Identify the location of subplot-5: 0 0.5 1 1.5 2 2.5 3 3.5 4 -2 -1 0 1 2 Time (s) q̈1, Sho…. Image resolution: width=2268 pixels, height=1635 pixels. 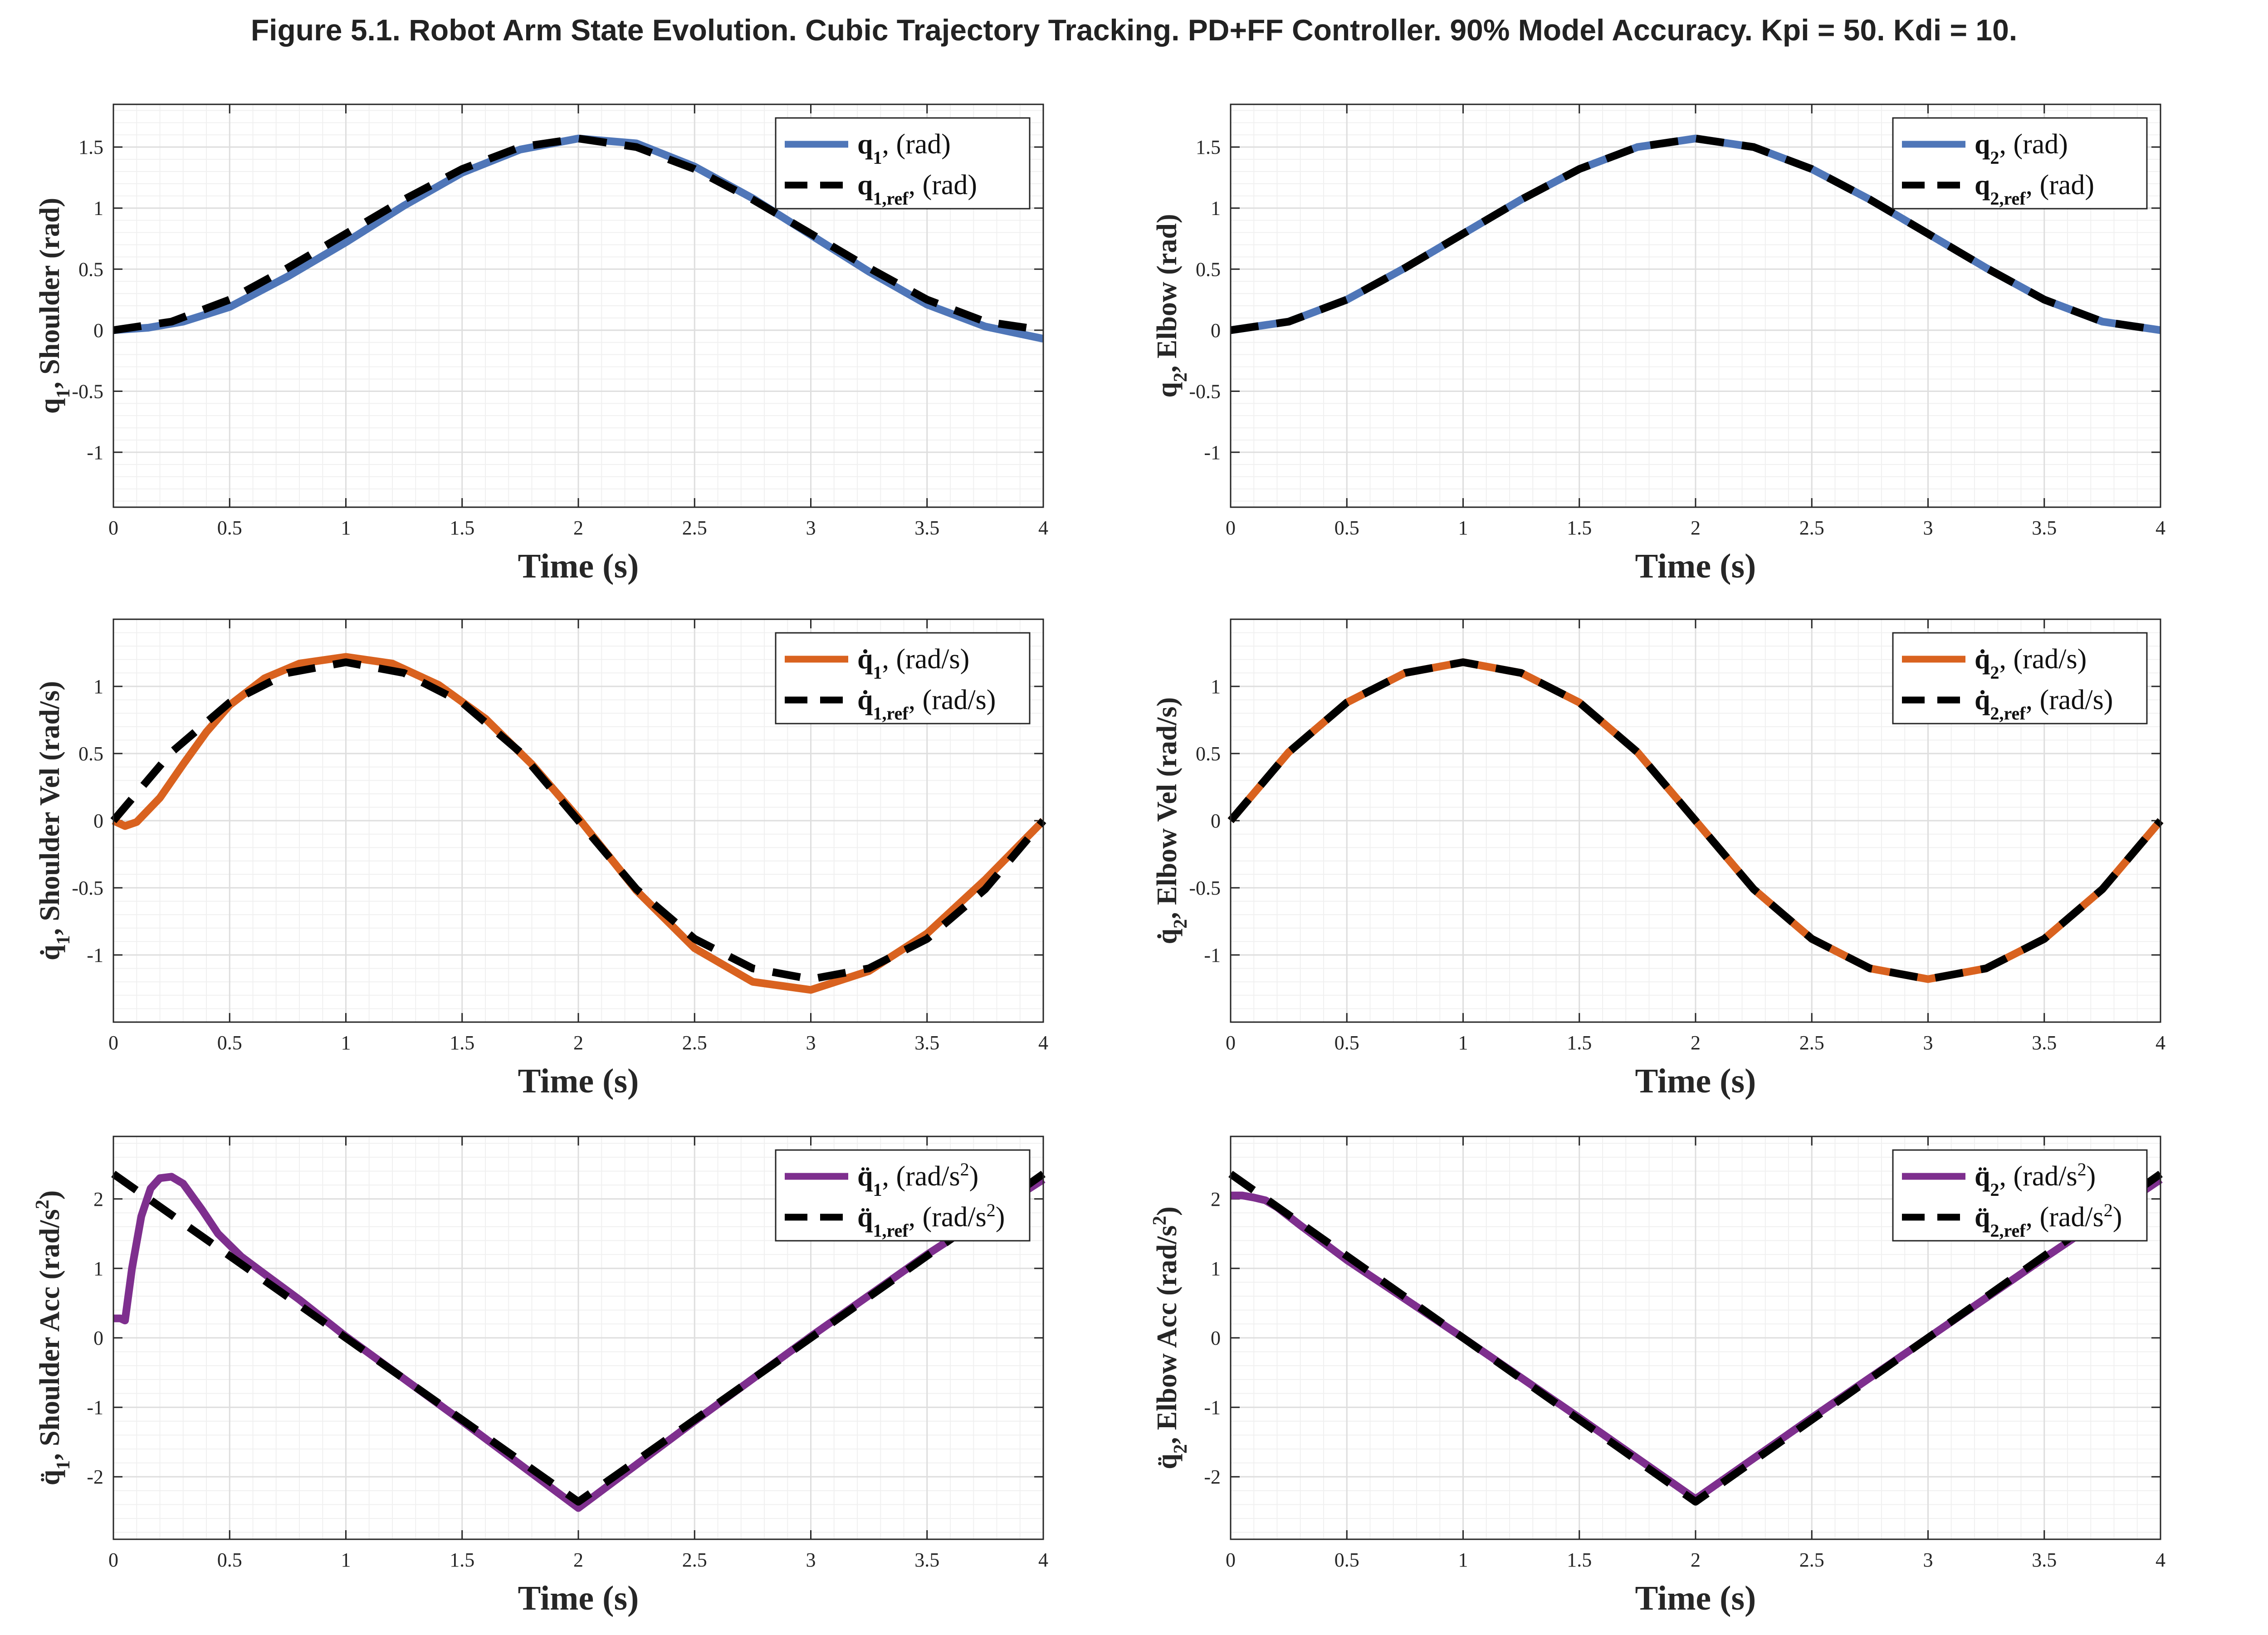
(540, 1376).